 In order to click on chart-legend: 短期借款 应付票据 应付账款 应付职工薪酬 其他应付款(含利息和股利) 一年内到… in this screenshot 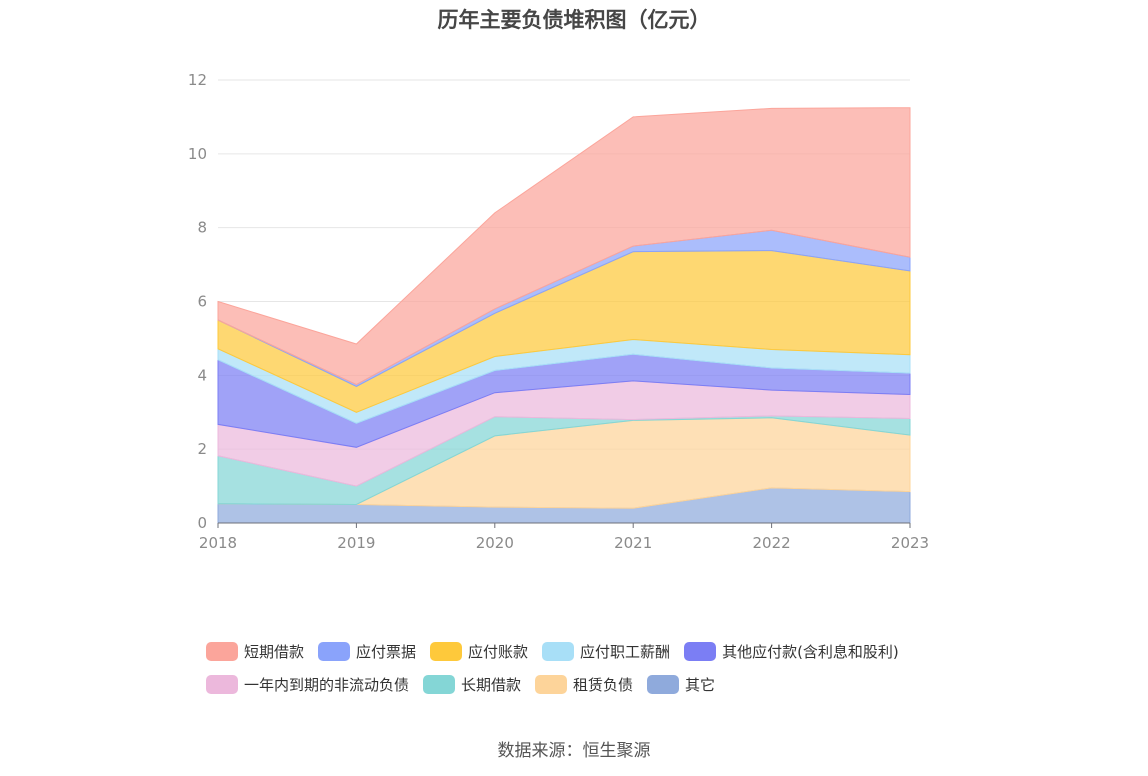, I will do `click(586, 673)`.